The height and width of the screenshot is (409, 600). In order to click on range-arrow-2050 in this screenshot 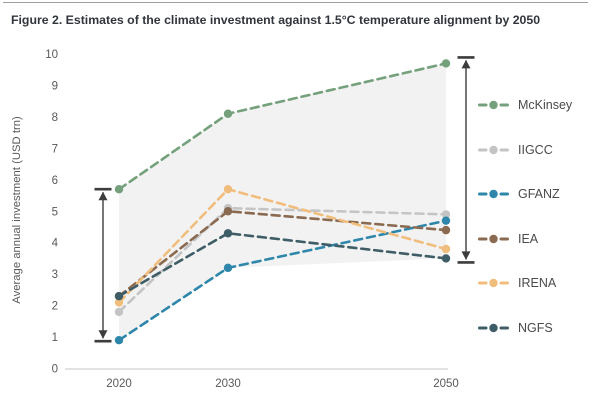, I will do `click(466, 160)`.